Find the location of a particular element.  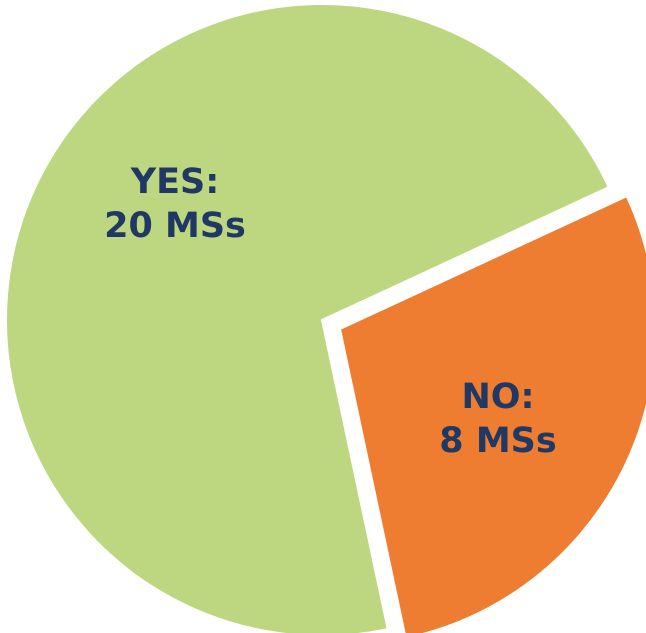

slice-value-label: 20 MSs is located at coordinates (175, 226).